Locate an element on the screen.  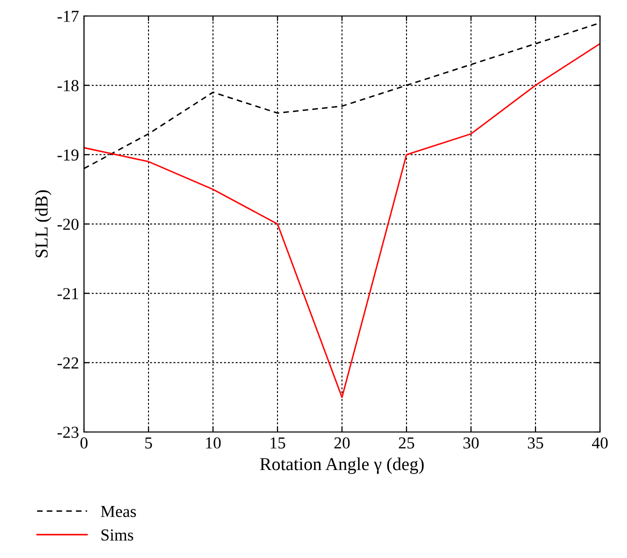
y-tick-label: -17 is located at coordinates (68, 16).